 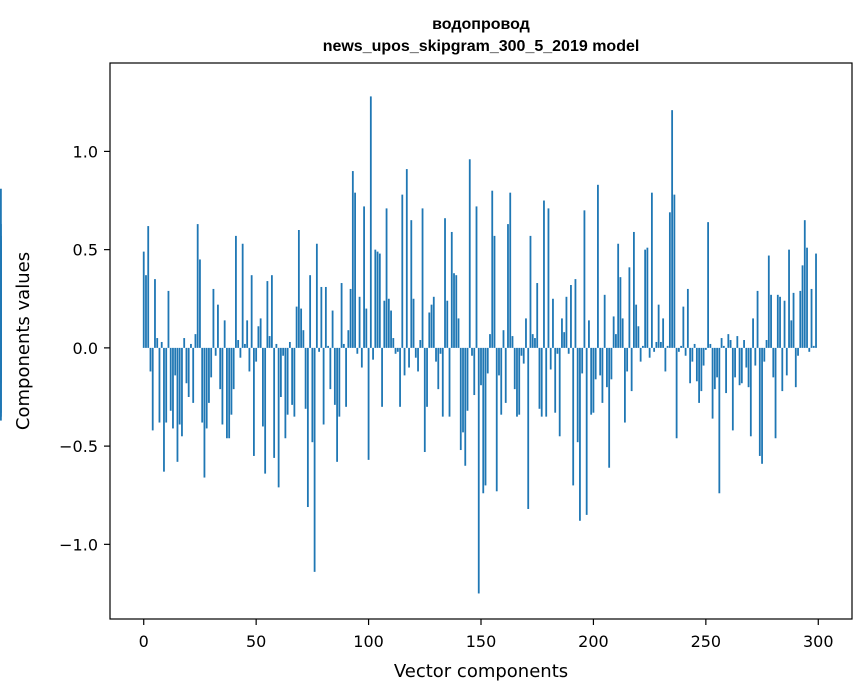 I want to click on chart-subtitle: news_upos_skipgram_300_5_2019 model, so click(x=481, y=46).